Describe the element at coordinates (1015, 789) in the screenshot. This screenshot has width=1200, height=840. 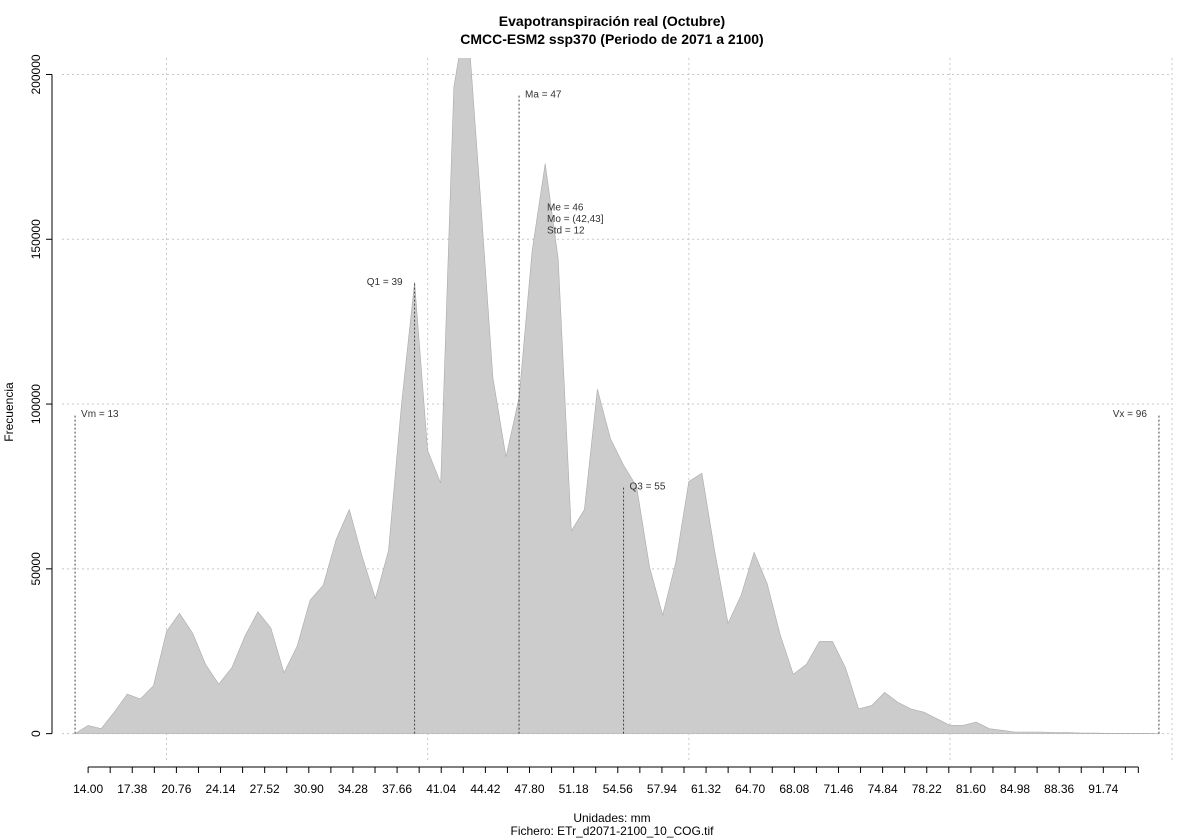
I see `x-tick-label: 84.98` at that location.